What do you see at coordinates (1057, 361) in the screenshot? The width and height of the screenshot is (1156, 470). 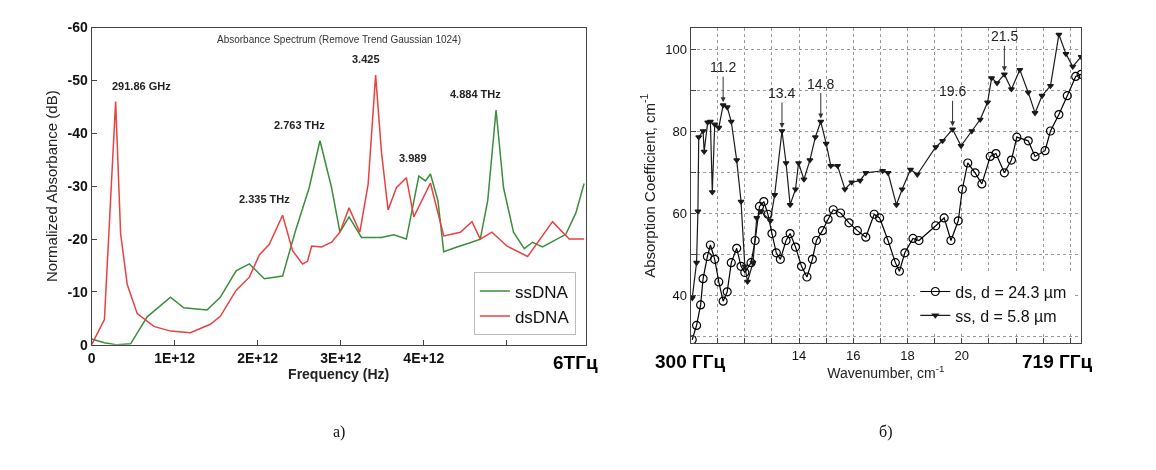 I see `text: 719 ГГц` at bounding box center [1057, 361].